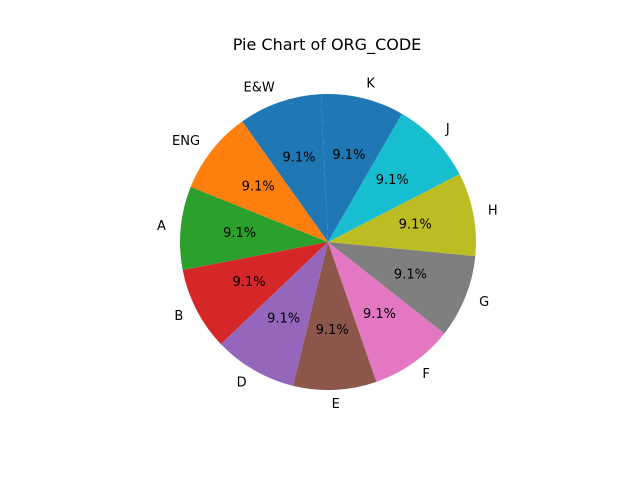 The image size is (640, 480). I want to click on slice-category-label: E&W, so click(259, 88).